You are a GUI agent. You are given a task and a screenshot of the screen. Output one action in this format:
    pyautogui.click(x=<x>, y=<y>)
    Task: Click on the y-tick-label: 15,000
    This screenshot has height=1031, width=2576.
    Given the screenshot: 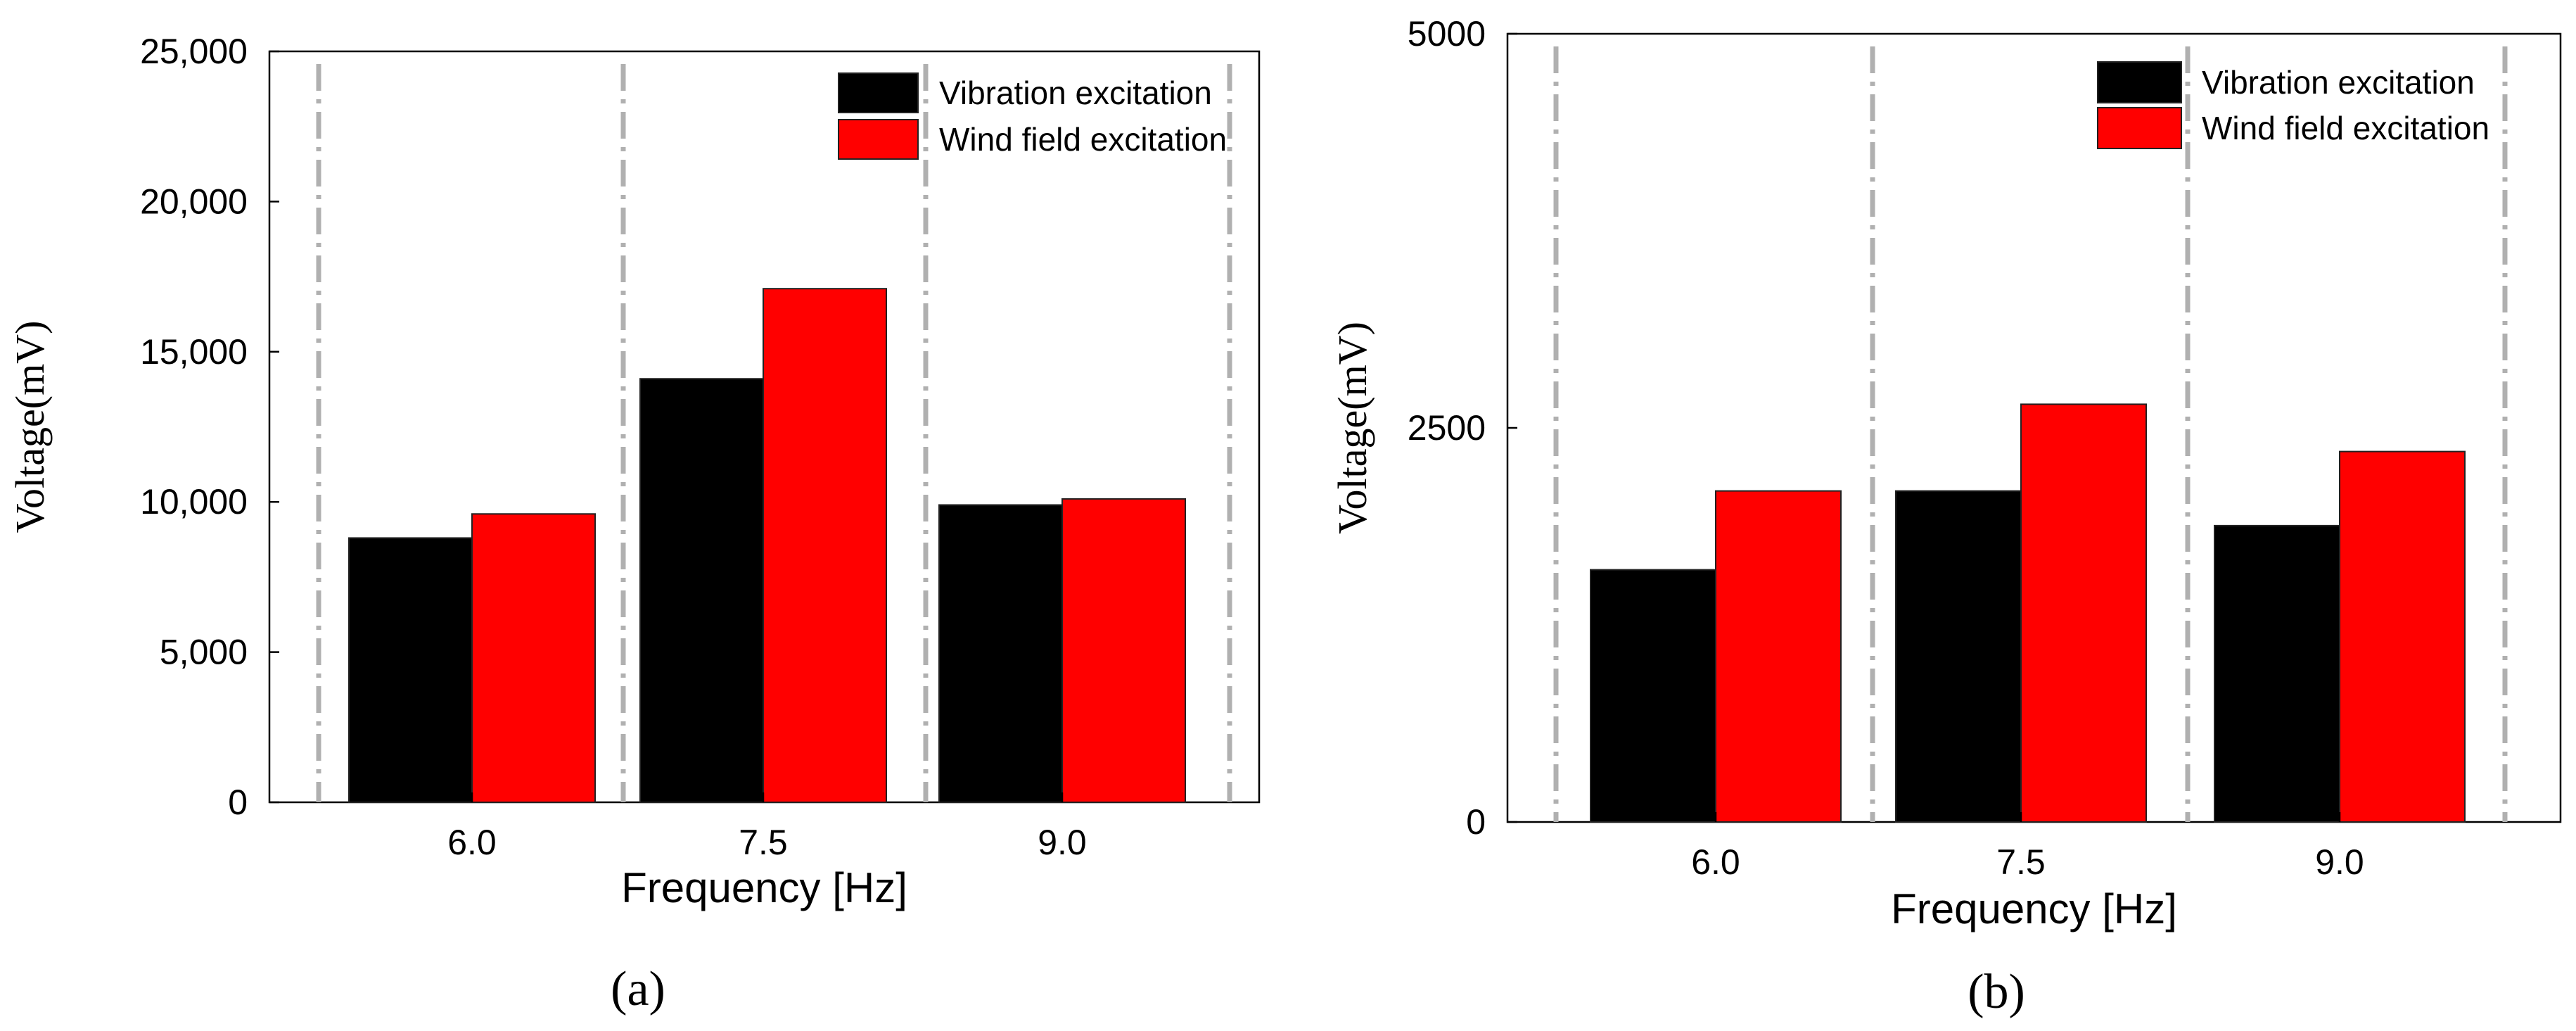 What is the action you would take?
    pyautogui.click(x=194, y=352)
    